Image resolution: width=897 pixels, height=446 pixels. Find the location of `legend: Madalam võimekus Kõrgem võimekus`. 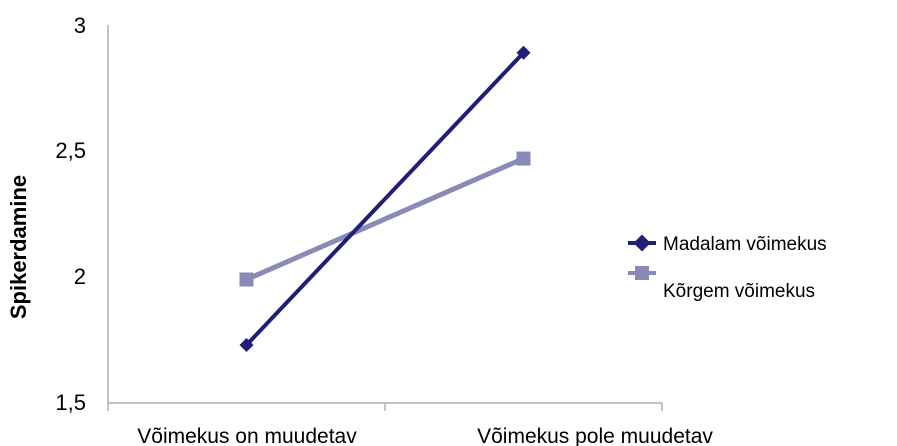

legend: Madalam võimekus Kõrgem võimekus is located at coordinates (727, 268).